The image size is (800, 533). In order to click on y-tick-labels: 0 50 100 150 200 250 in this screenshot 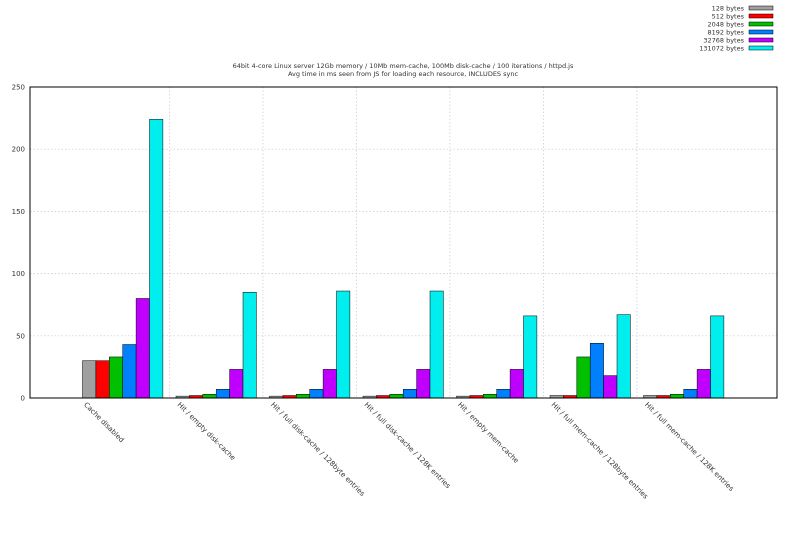, I will do `click(18, 243)`.